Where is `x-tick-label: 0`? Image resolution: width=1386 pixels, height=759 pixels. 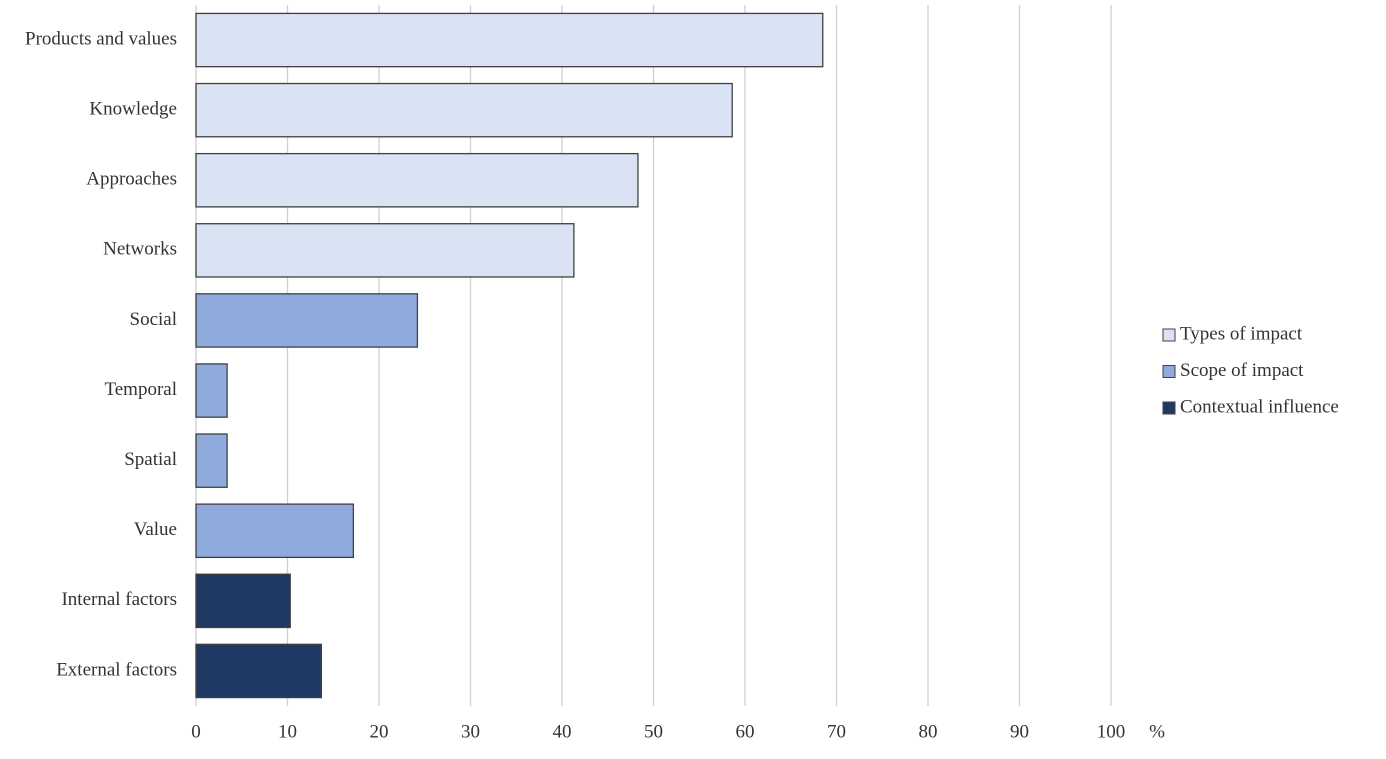 x-tick-label: 0 is located at coordinates (196, 731).